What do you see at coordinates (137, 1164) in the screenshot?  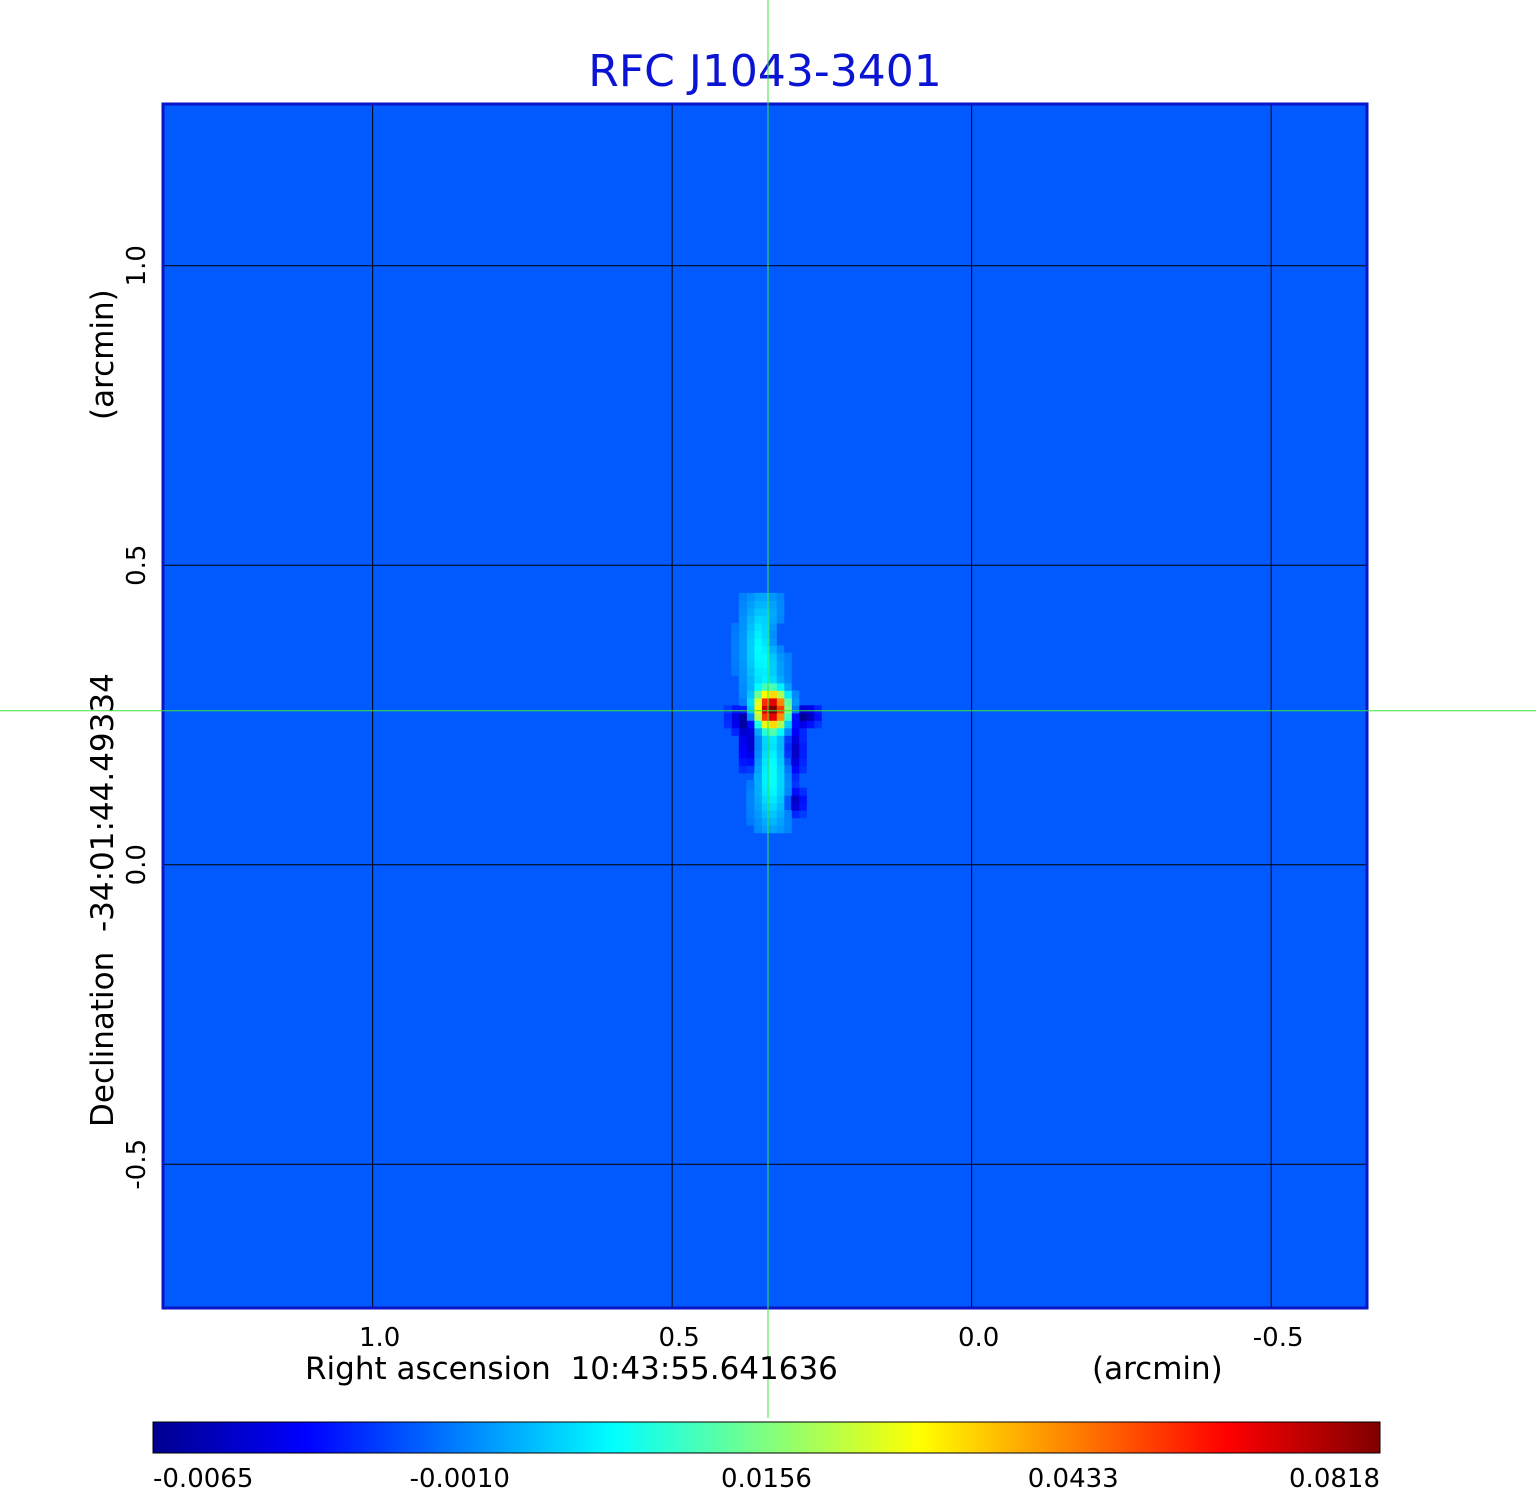 I see `y-tick-label: -0.5` at bounding box center [137, 1164].